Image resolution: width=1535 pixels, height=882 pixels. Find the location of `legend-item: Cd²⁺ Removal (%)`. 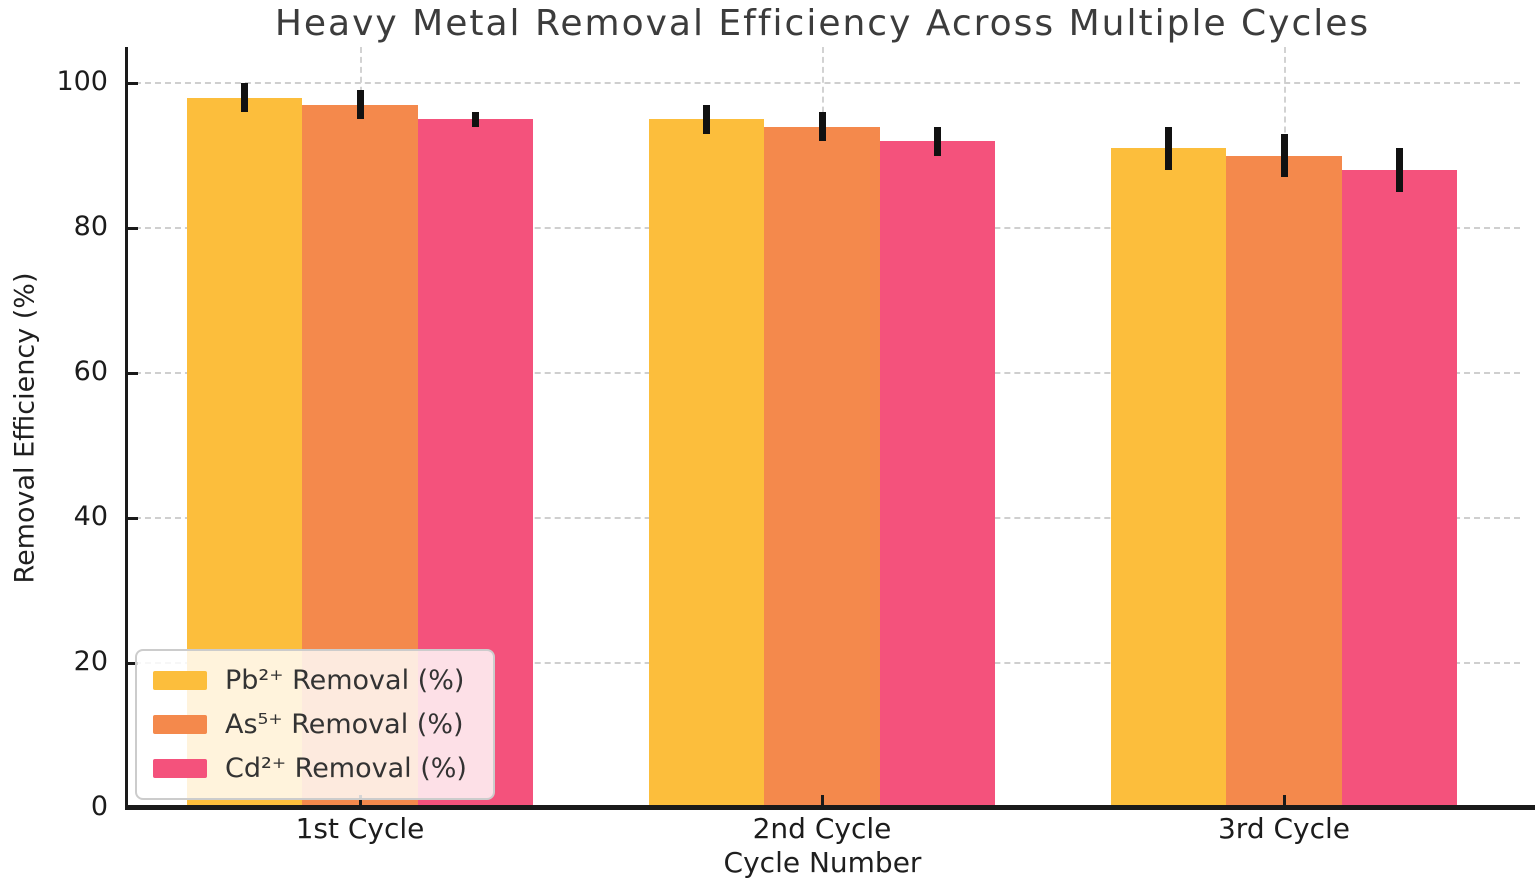

legend-item: Cd²⁺ Removal (%) is located at coordinates (310, 768).